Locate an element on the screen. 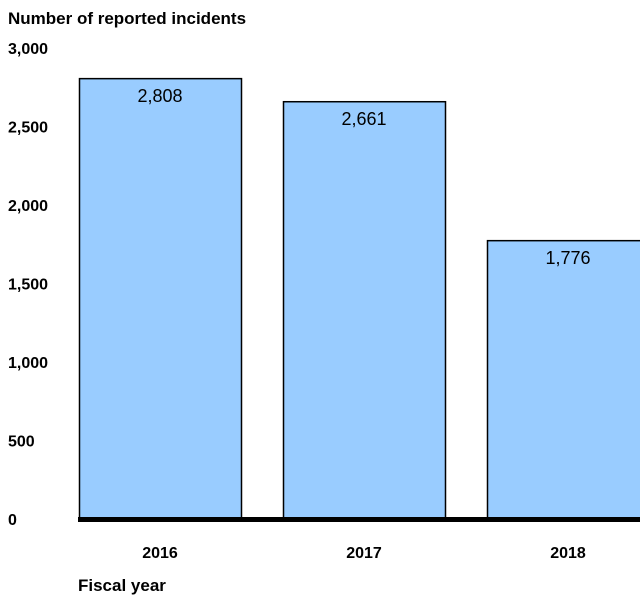 The image size is (640, 596). x-tick-label: 2017 is located at coordinates (364, 553).